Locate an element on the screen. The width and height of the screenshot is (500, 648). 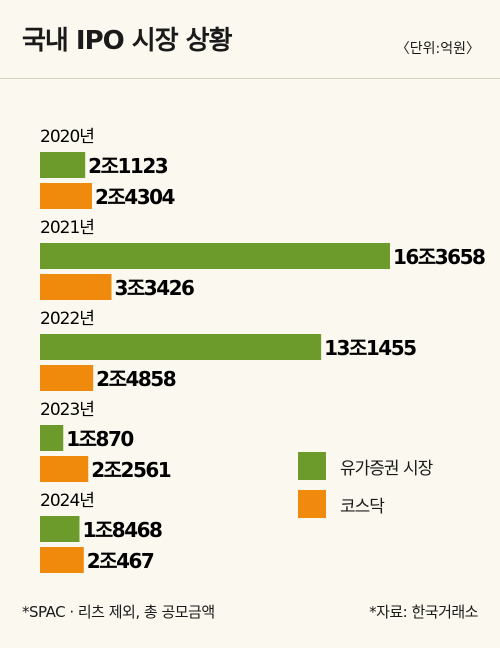
data-label: 2조4858 is located at coordinates (136, 379).